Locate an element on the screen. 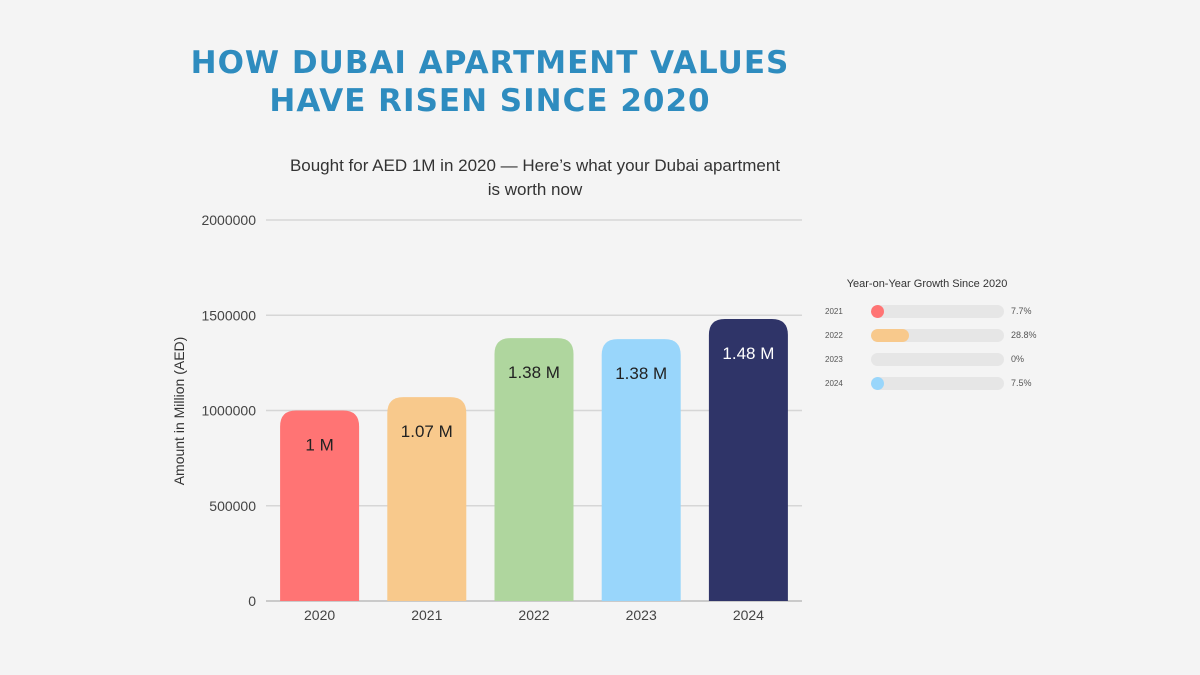 This screenshot has height=675, width=1200. x-tick-label: 2022 is located at coordinates (533, 615).